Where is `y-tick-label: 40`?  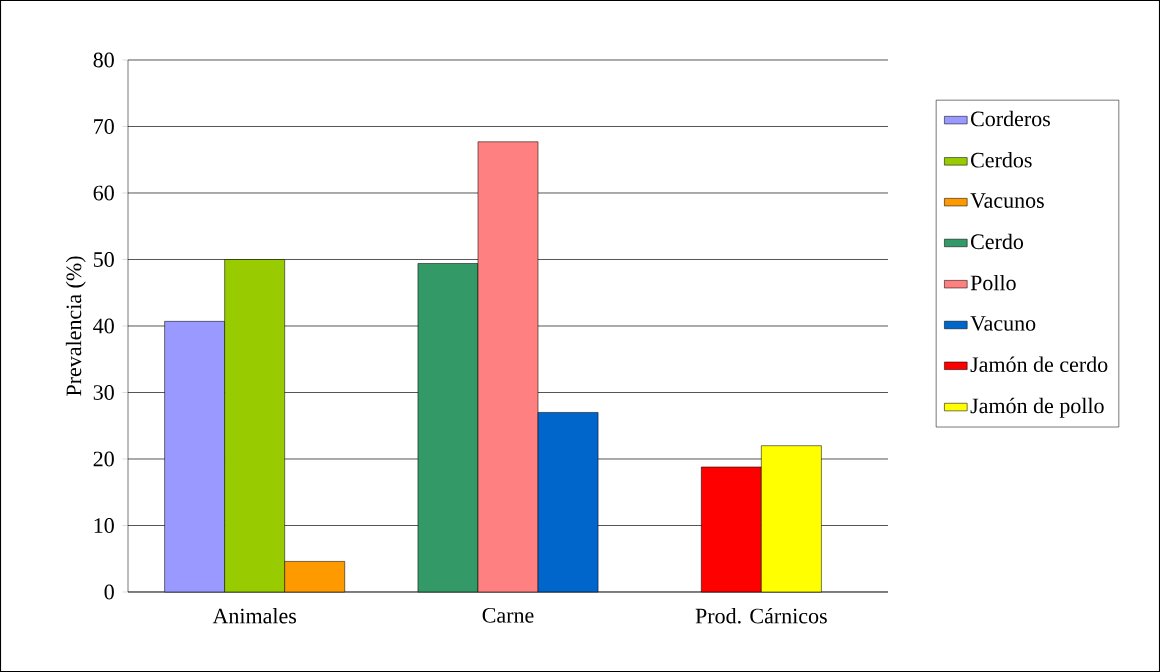 y-tick-label: 40 is located at coordinates (103, 326).